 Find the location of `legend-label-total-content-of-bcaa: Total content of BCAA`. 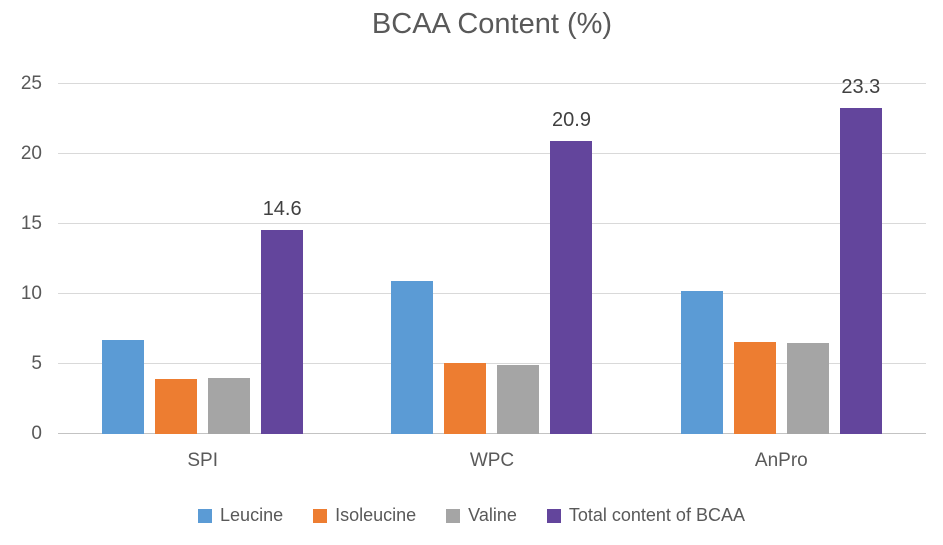

legend-label-total-content-of-bcaa: Total content of BCAA is located at coordinates (656, 515).